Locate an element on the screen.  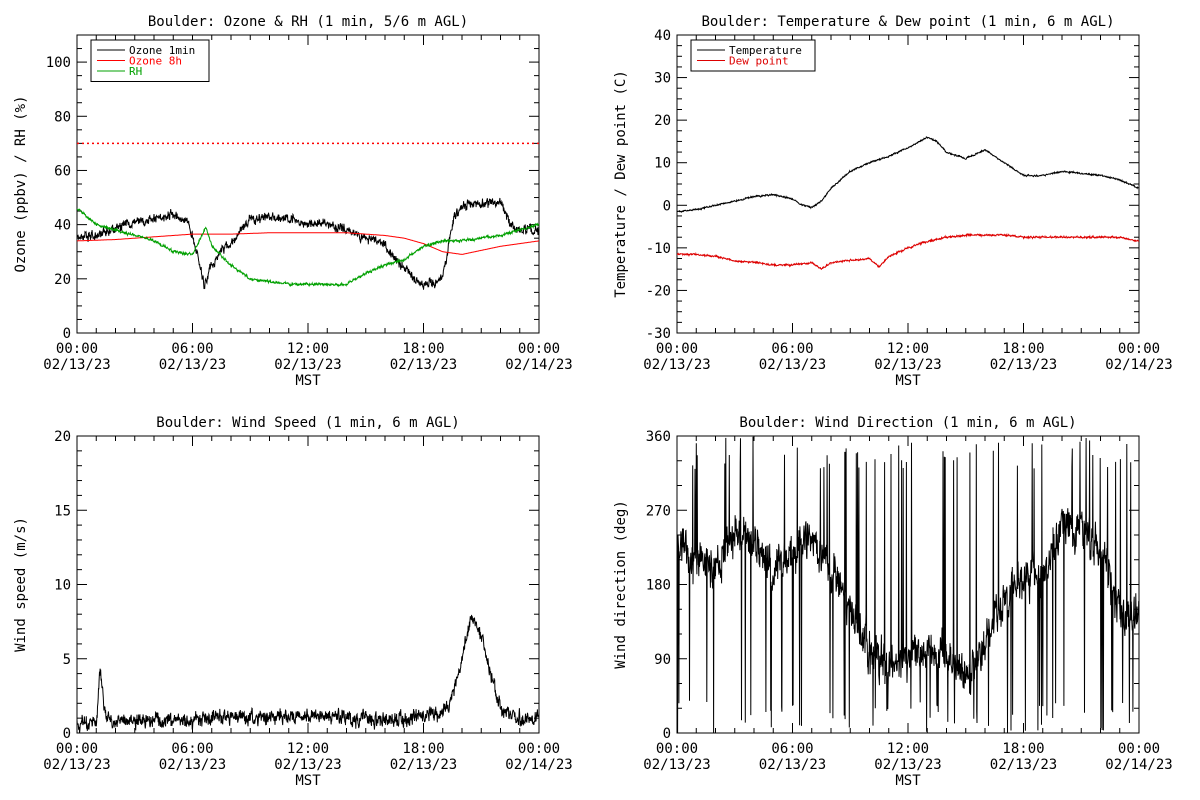
y-tick-label: 30 is located at coordinates (662, 79).